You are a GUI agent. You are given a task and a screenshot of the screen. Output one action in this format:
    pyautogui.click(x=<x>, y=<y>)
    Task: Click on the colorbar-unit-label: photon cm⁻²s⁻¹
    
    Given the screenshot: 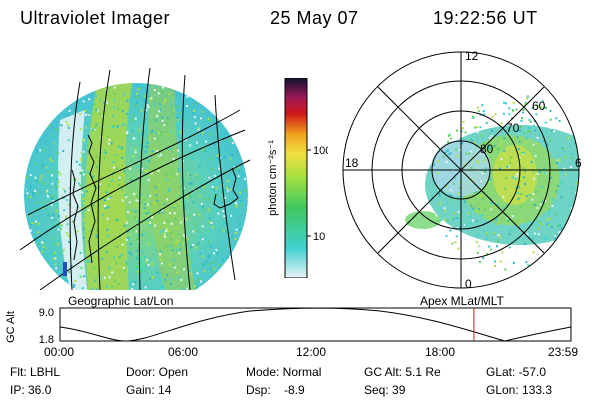 What is the action you would take?
    pyautogui.click(x=273, y=178)
    